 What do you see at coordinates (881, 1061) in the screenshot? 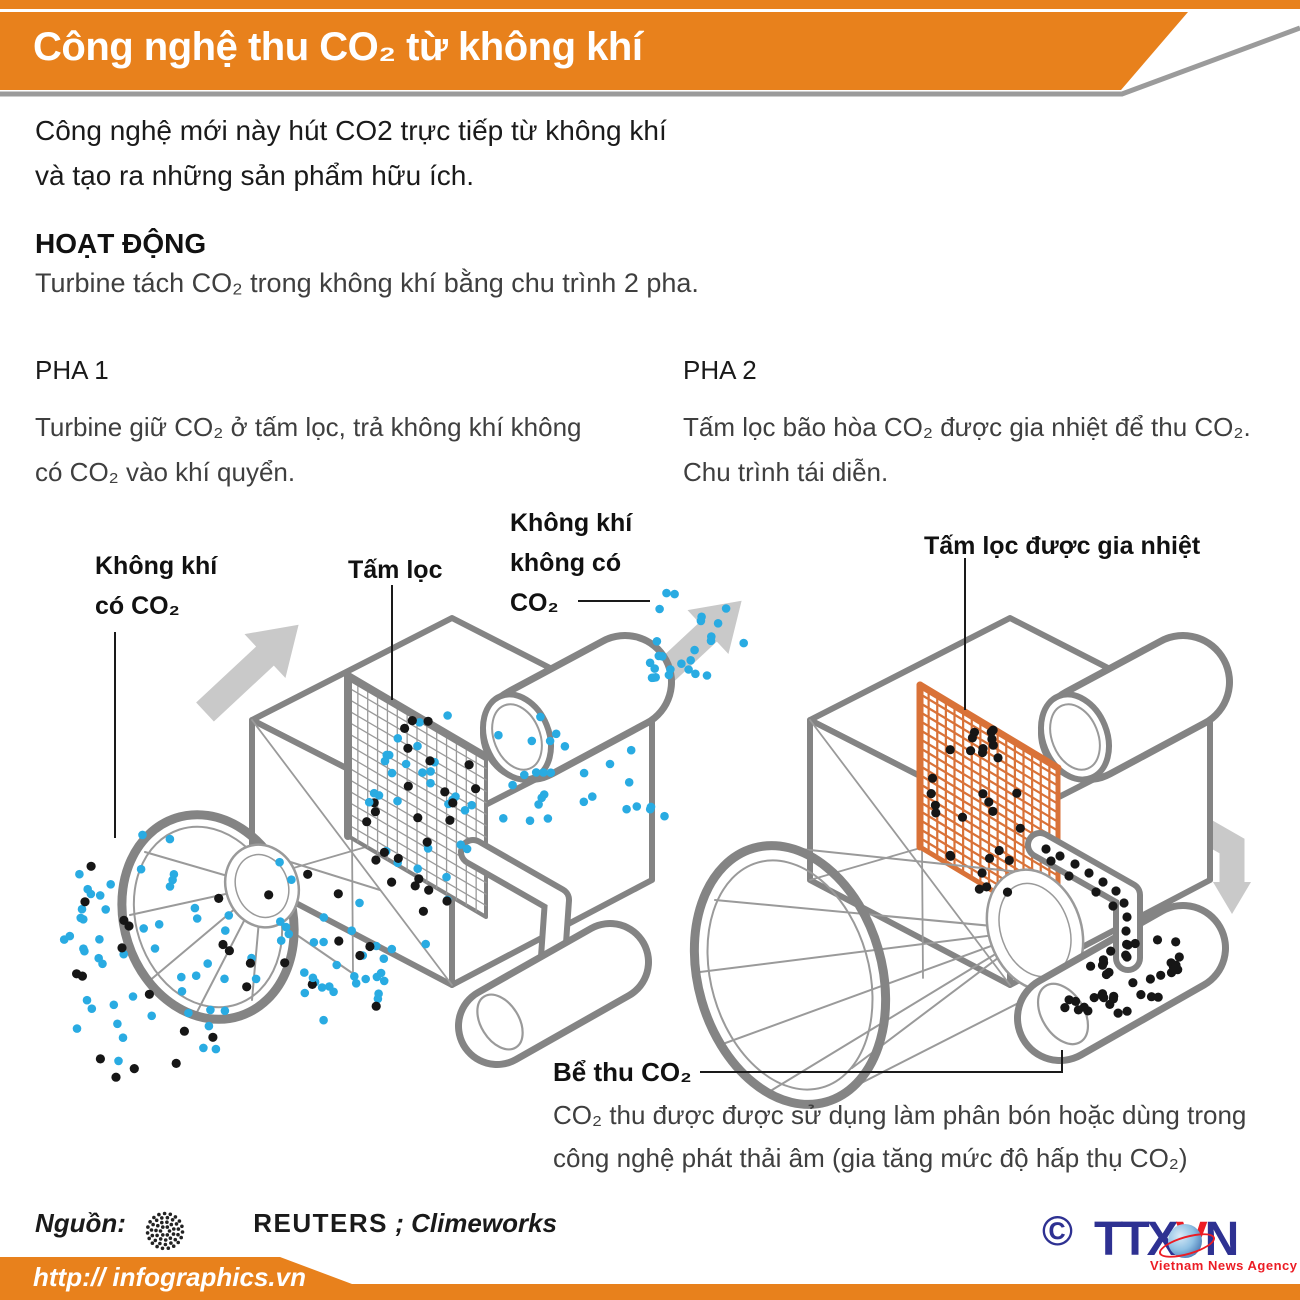
I see `leader-co2-tank` at bounding box center [881, 1061].